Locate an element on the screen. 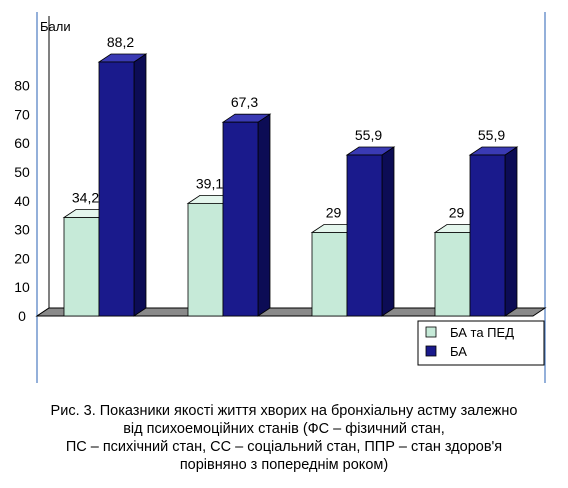  y-tick-label: 20 is located at coordinates (22, 258).